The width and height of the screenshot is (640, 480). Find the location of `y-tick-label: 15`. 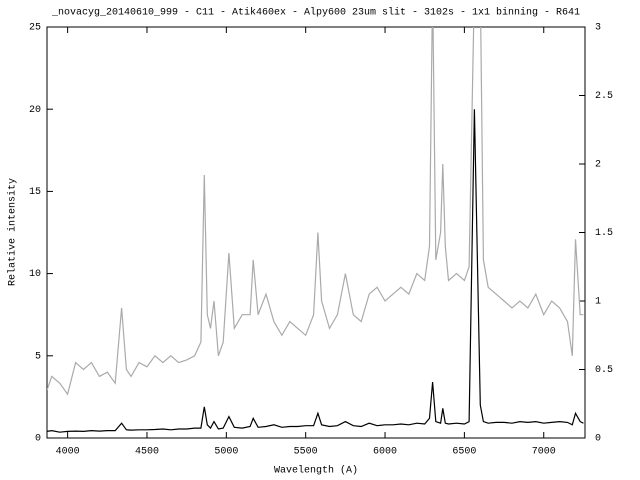

y-tick-label: 15 is located at coordinates (35, 192).